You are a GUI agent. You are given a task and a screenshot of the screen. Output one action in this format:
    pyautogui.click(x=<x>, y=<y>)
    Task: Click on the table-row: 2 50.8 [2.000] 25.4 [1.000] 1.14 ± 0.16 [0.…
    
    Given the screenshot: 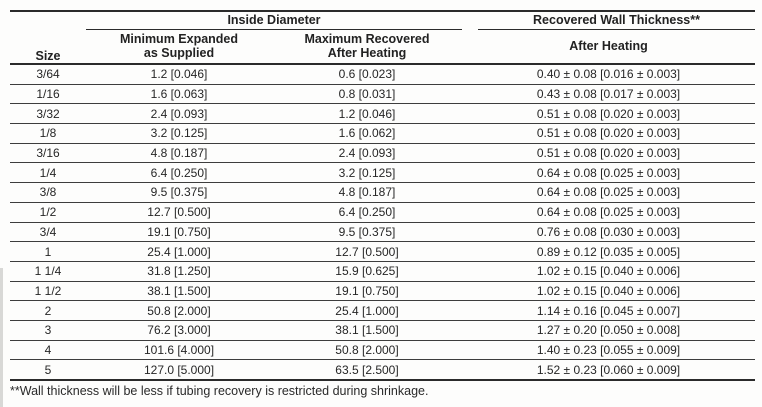 What is the action you would take?
    pyautogui.click(x=382, y=310)
    